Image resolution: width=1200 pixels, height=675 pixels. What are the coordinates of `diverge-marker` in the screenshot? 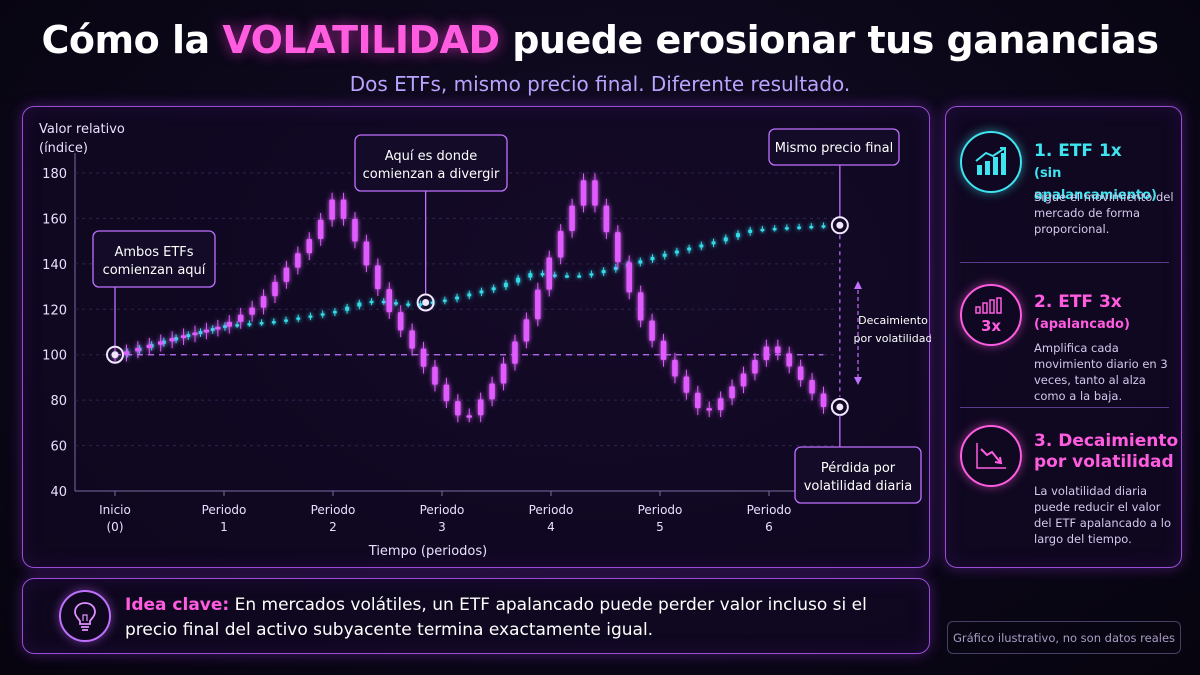 It's located at (425, 302).